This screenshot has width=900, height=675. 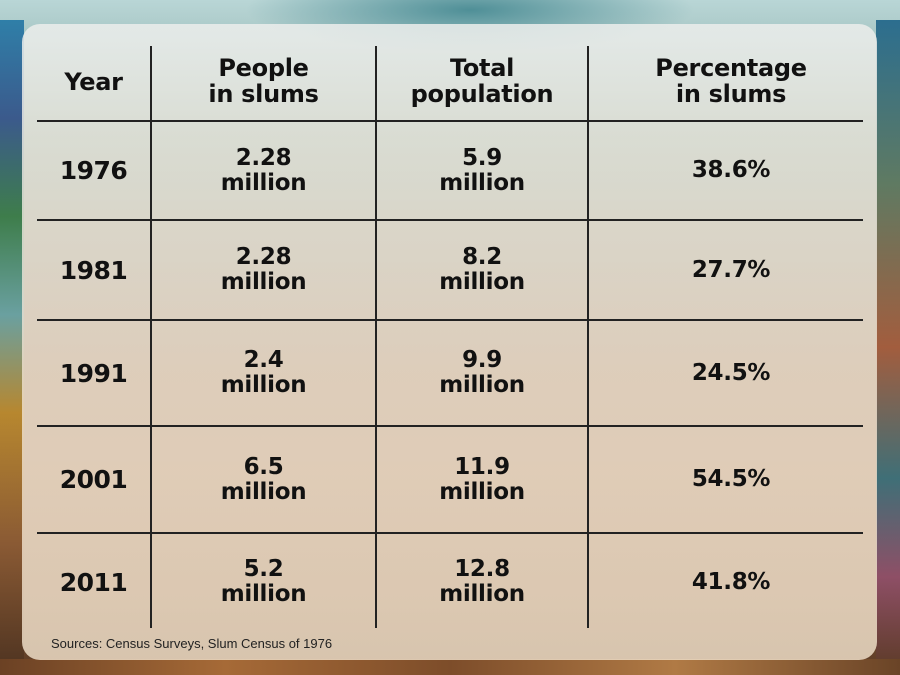 I want to click on year-value: 2001, so click(x=93, y=479).